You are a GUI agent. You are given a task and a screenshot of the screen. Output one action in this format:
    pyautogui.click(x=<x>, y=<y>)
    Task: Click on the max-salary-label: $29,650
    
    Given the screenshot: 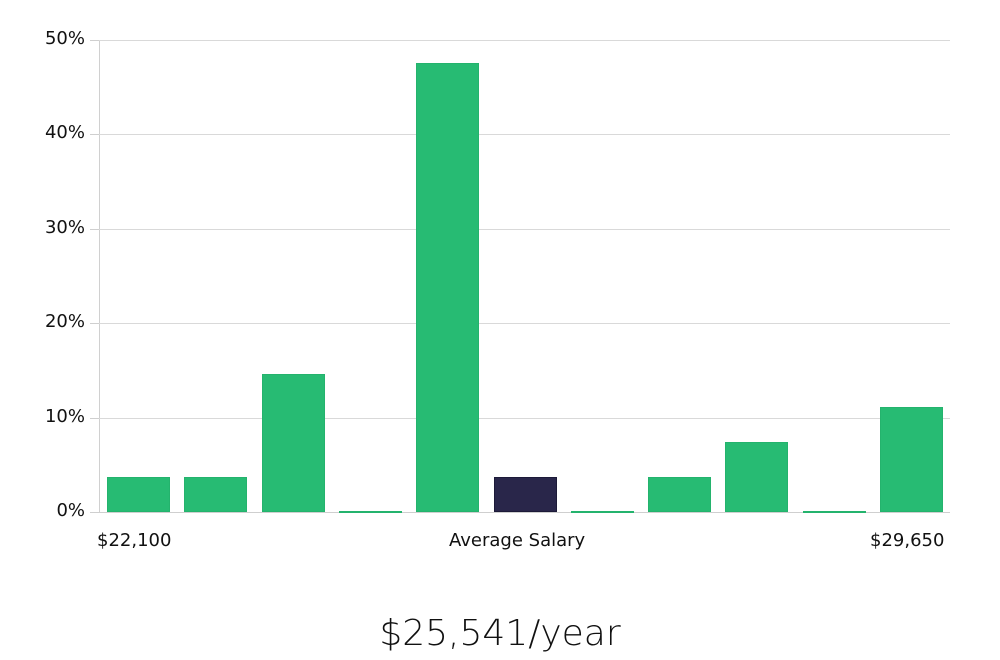 What is the action you would take?
    pyautogui.click(x=907, y=540)
    